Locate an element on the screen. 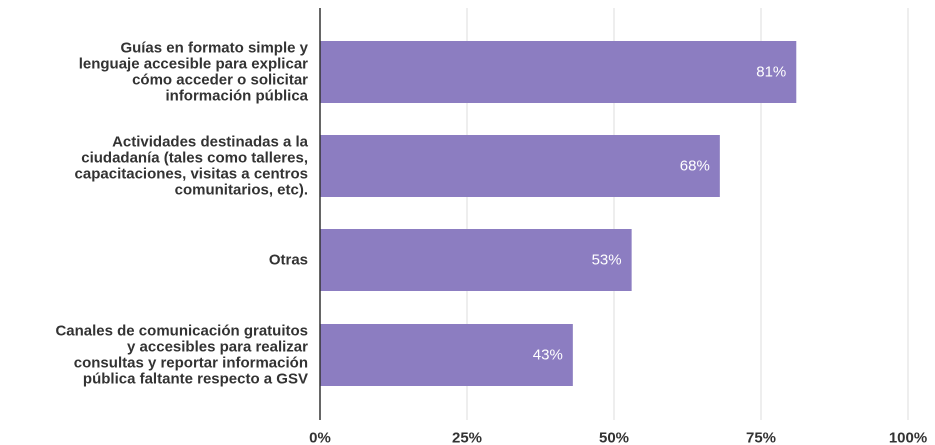 This screenshot has height=445, width=935. category-label-line: información pública is located at coordinates (236, 96).